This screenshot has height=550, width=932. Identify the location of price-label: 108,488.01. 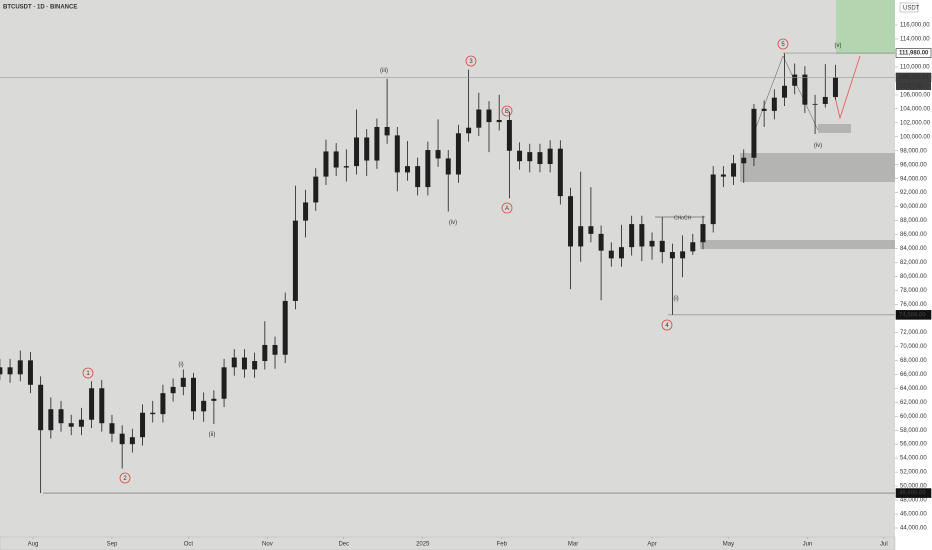
(914, 78).